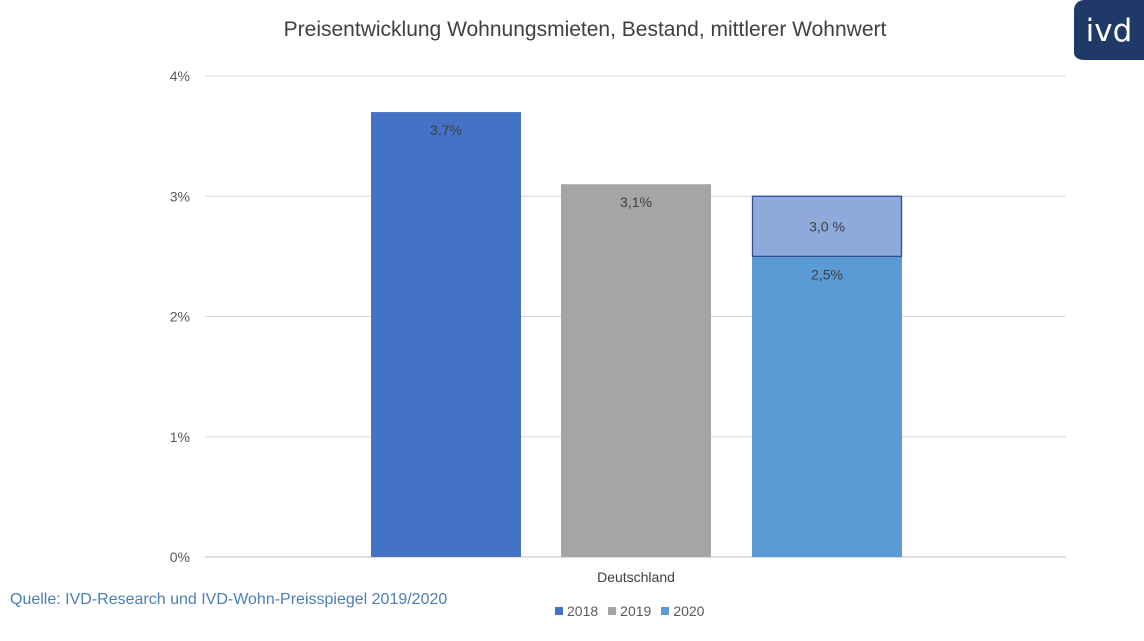 This screenshot has width=1144, height=641. Describe the element at coordinates (180, 196) in the screenshot. I see `y-tick-label: 3%` at that location.